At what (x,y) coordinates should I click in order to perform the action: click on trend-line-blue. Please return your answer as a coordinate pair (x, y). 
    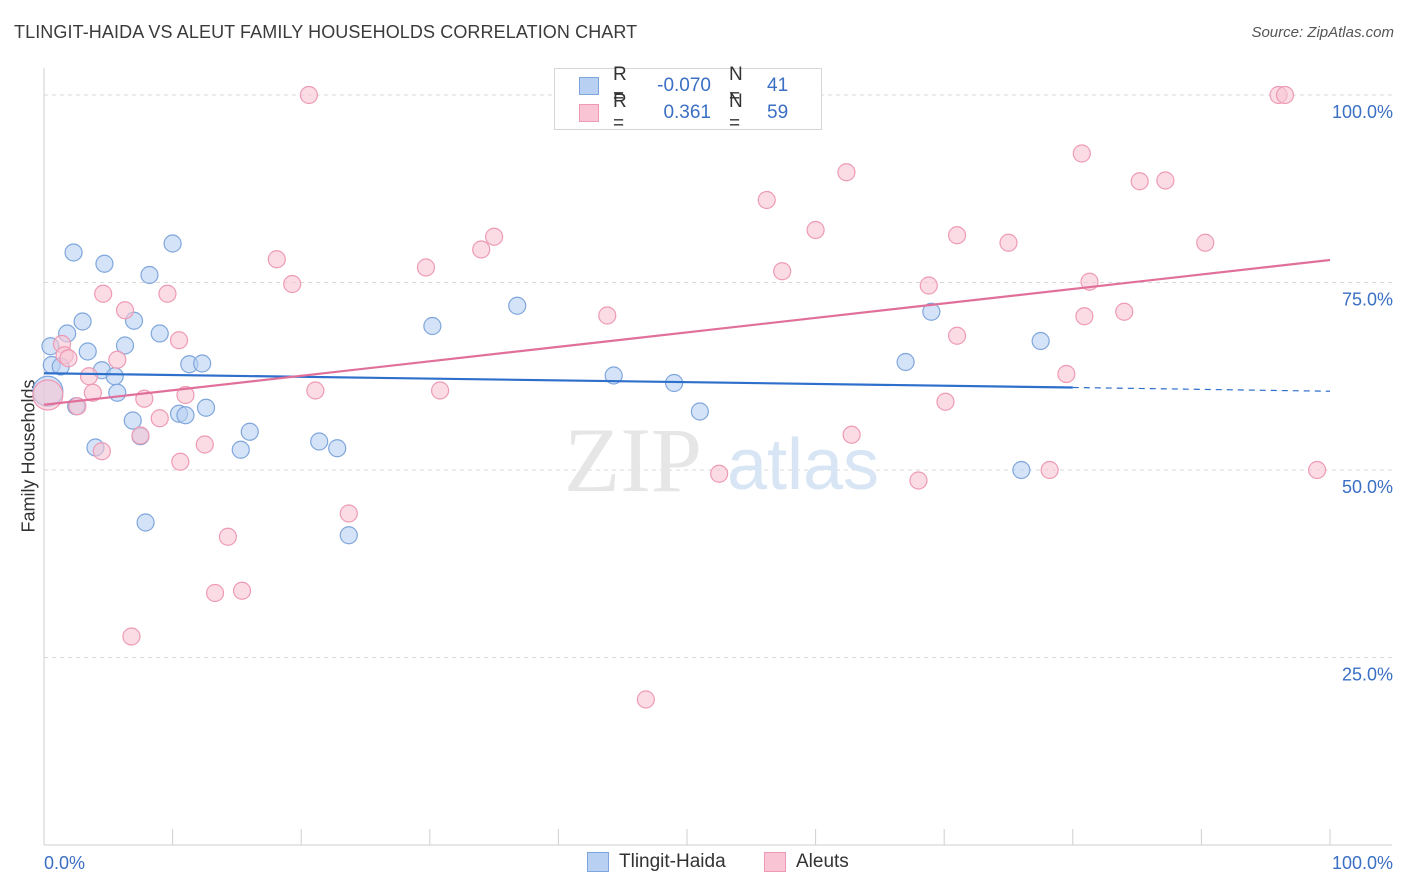
    Looking at the image, I should click on (558, 380).